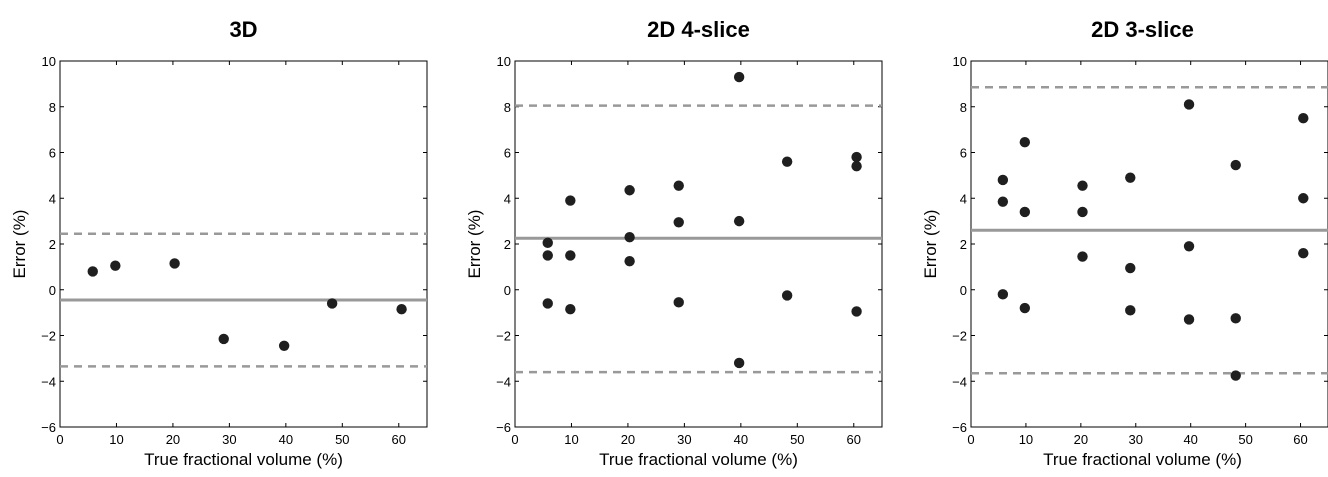 This screenshot has width=1328, height=477. I want to click on y-tick-label: 0, so click(507, 290).